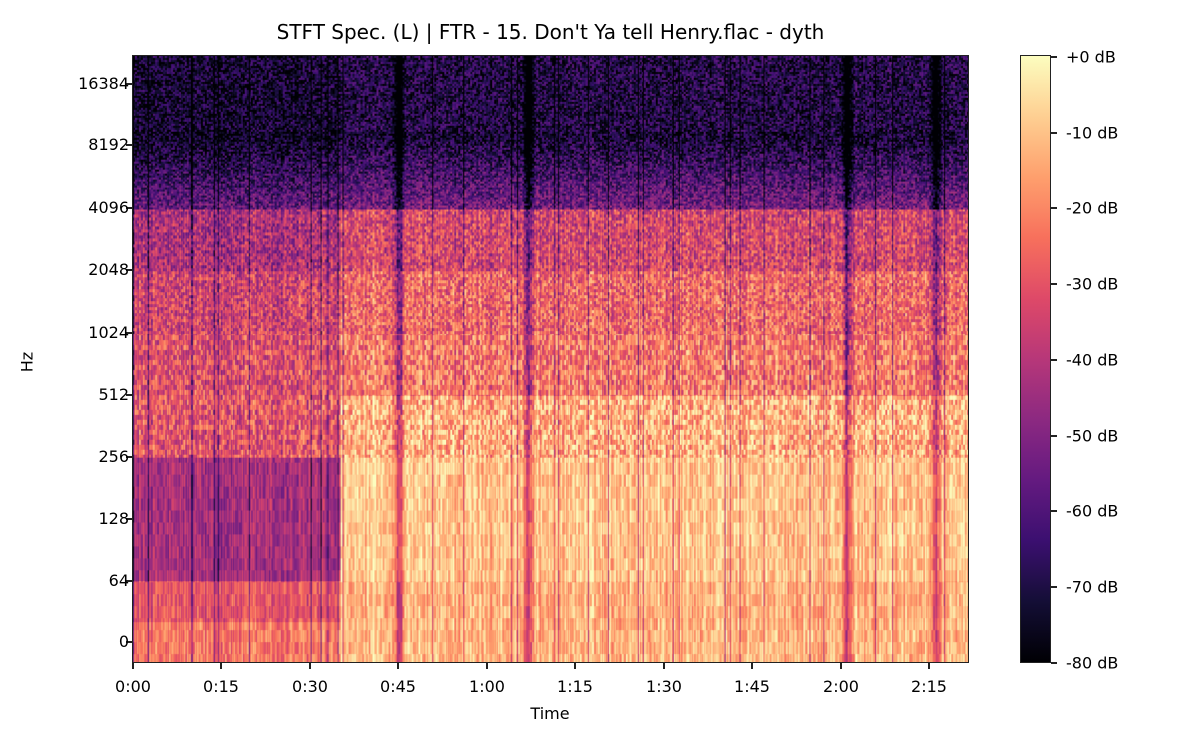 Image resolution: width=1200 pixels, height=750 pixels. Describe the element at coordinates (1092, 133) in the screenshot. I see `colorbar-tick-label: -10 dB` at that location.